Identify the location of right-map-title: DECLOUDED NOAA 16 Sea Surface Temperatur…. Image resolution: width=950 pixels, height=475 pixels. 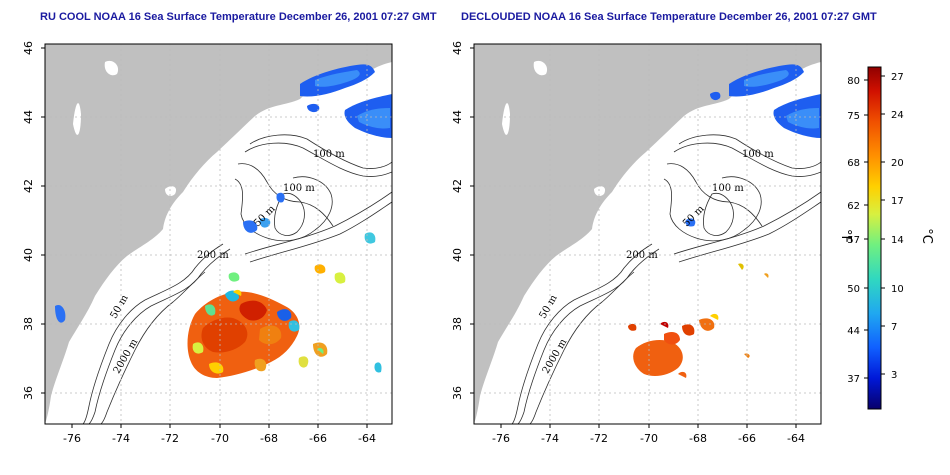
(669, 17).